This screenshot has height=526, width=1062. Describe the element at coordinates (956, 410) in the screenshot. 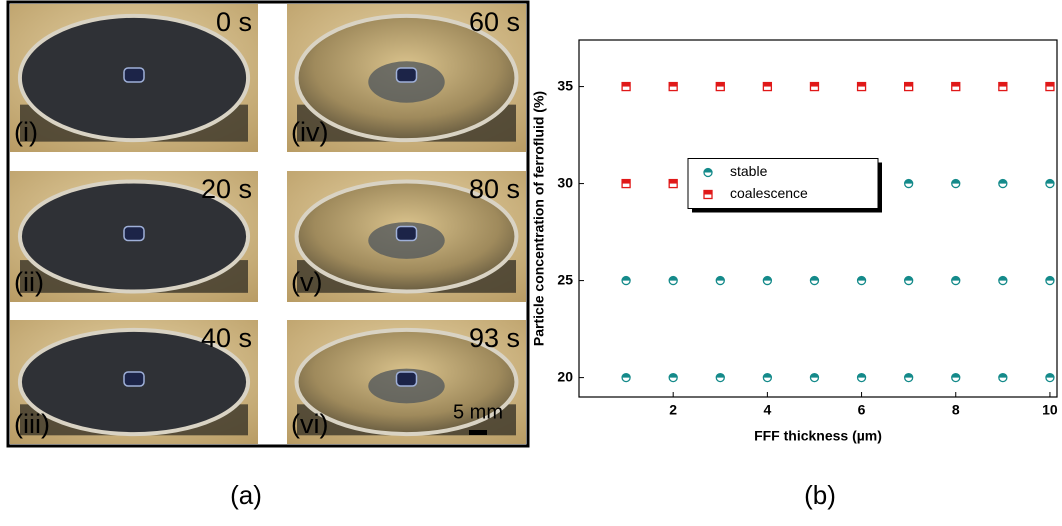

I see `x-tick-label: 8` at that location.